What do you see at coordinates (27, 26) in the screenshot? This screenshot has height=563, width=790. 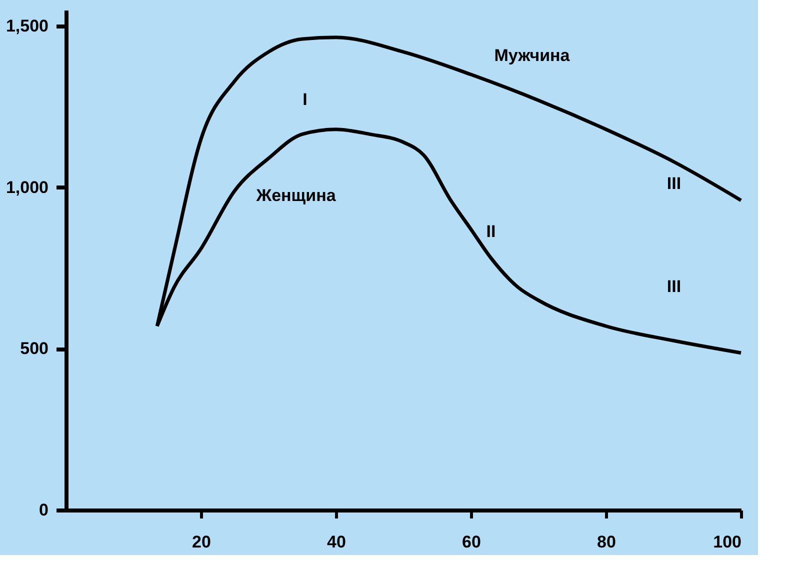 I see `y-tick-label: 1,500` at bounding box center [27, 26].